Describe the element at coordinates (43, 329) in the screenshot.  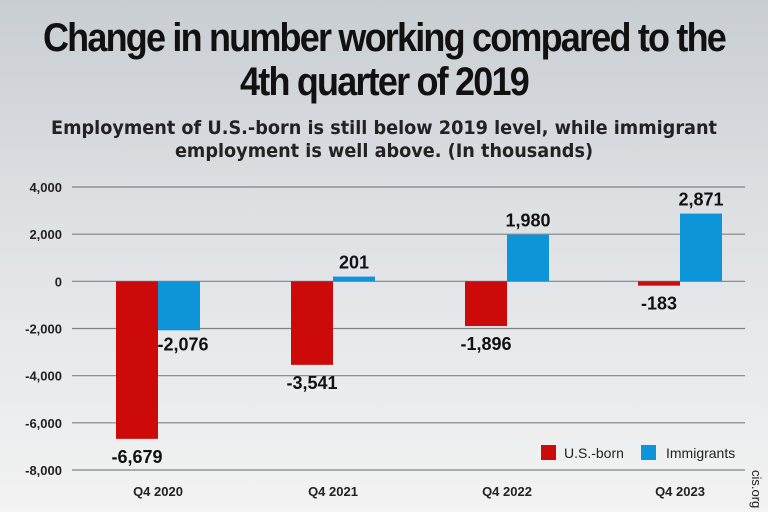
I see `y-tick-label: -2,000` at that location.